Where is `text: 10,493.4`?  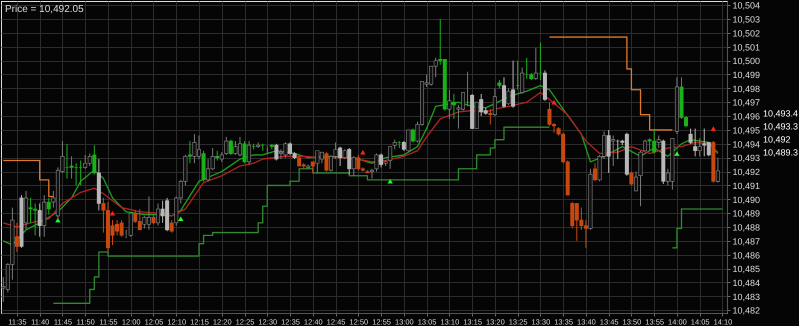
text: 10,493.4 is located at coordinates (780, 113).